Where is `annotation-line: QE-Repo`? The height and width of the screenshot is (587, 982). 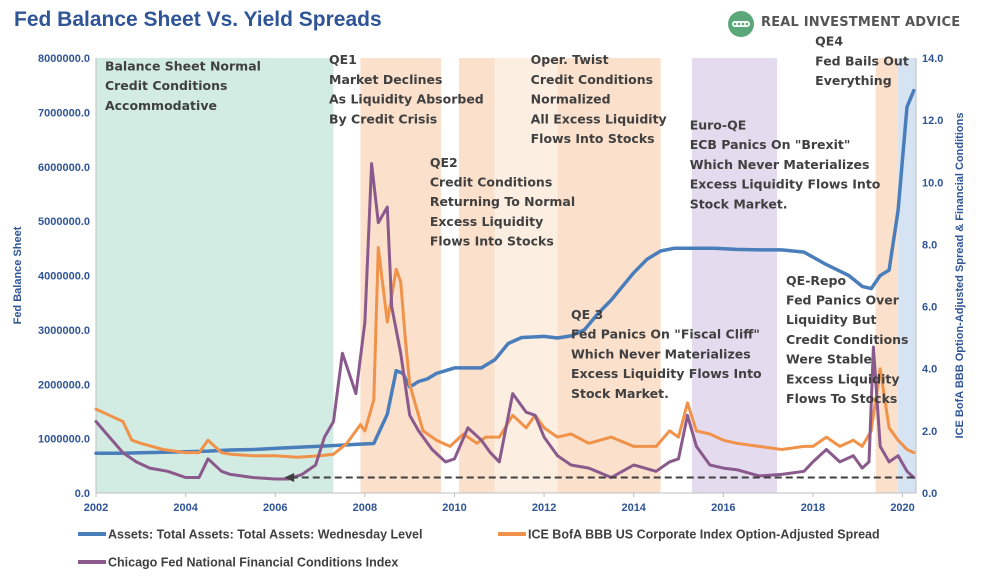 annotation-line: QE-Repo is located at coordinates (816, 280).